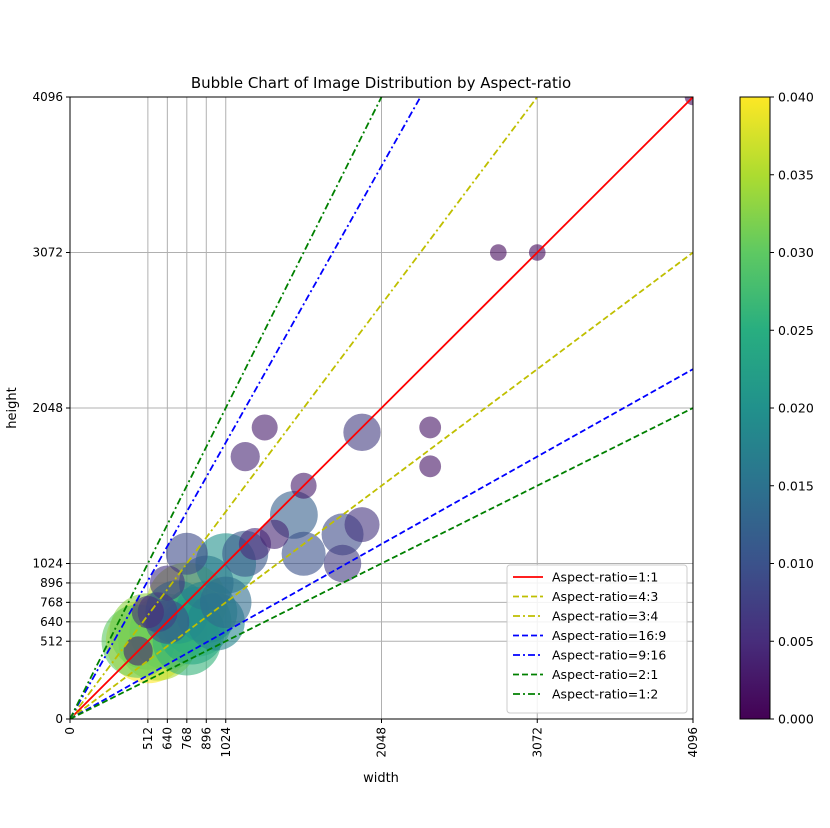  Describe the element at coordinates (796, 641) in the screenshot. I see `colorbar-tick-label: 0.005` at that location.